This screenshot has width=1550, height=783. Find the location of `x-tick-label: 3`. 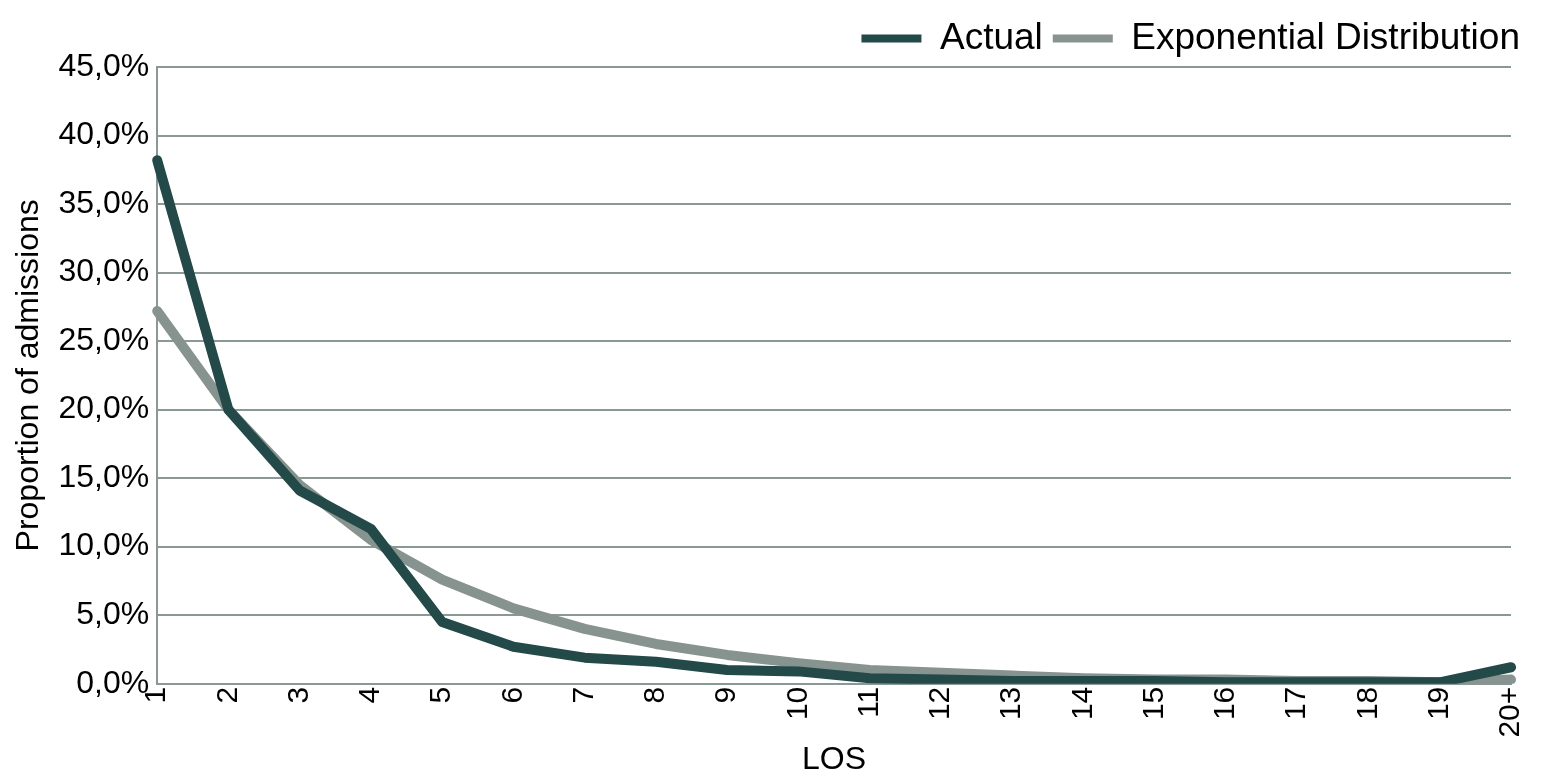

x-tick-label: 3 is located at coordinates (297, 695).